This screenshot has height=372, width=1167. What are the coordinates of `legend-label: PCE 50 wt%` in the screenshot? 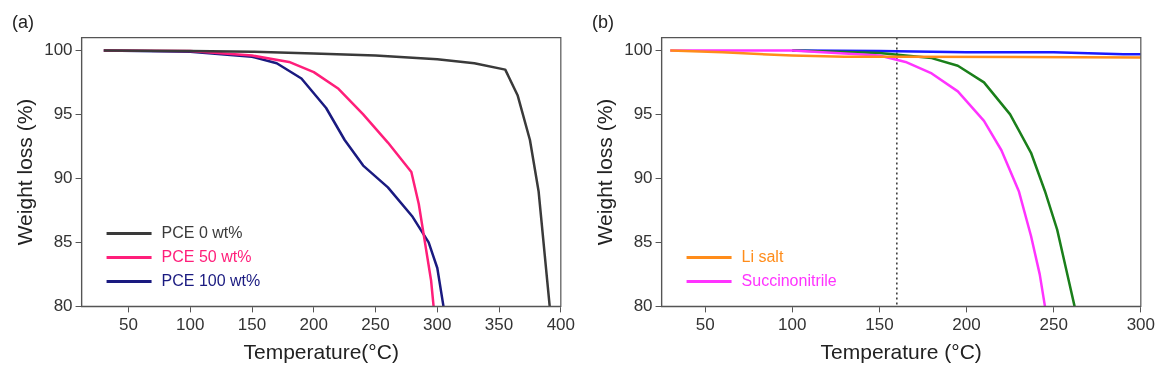 It's located at (206, 256).